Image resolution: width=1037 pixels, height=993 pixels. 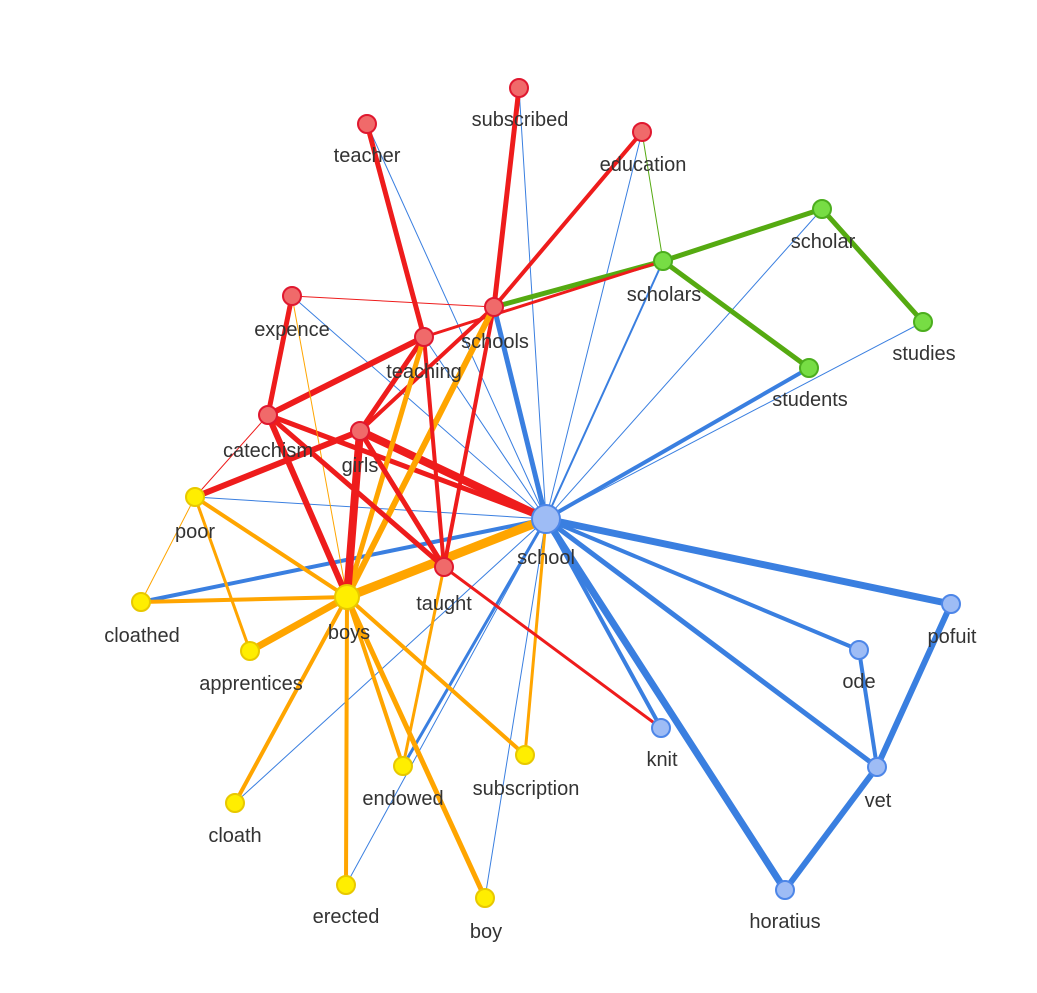 I want to click on node-subscribed, so click(x=519, y=88).